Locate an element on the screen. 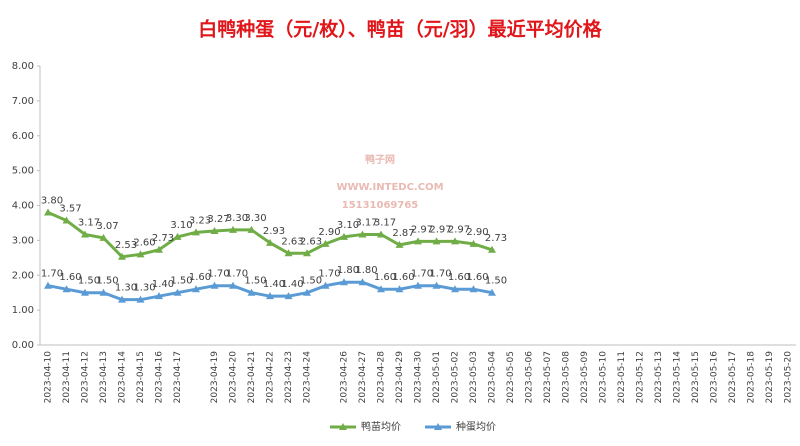 This screenshot has width=800, height=446. data-label: 2.87 is located at coordinates (403, 233).